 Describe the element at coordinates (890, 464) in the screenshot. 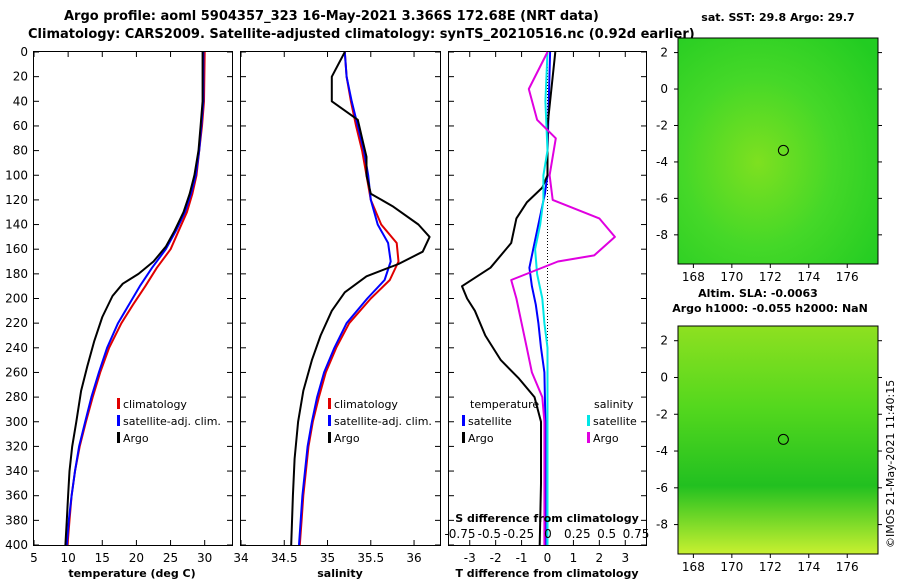

I see `credit-text: ©IMOS 21-May-2021 11:40:15` at that location.